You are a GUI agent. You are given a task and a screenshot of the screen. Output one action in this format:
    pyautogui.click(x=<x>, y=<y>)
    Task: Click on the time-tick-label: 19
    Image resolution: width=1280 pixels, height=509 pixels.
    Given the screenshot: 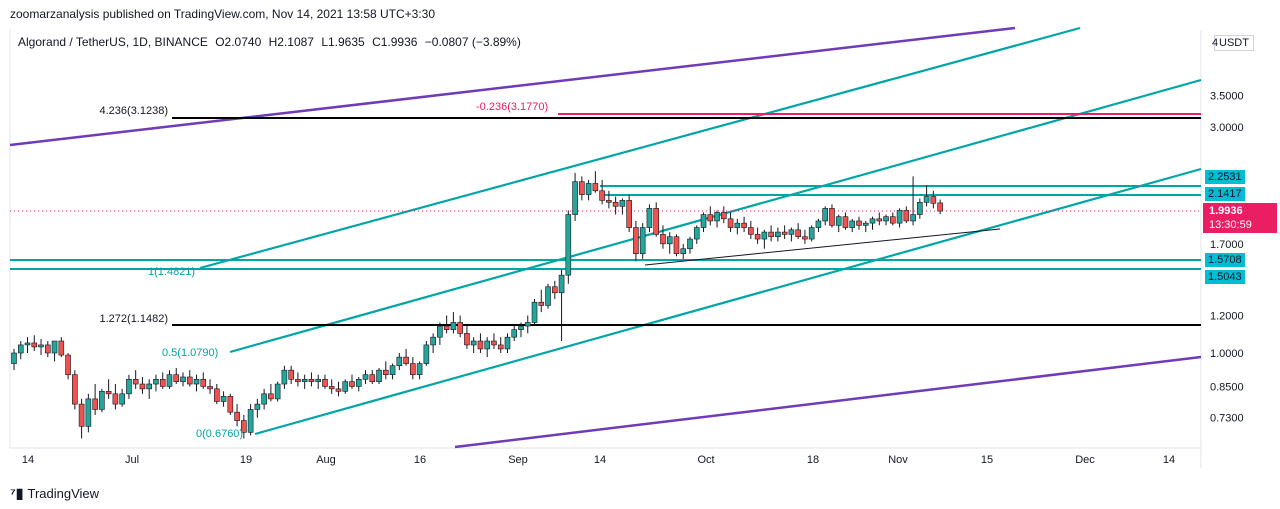 What is the action you would take?
    pyautogui.click(x=246, y=460)
    